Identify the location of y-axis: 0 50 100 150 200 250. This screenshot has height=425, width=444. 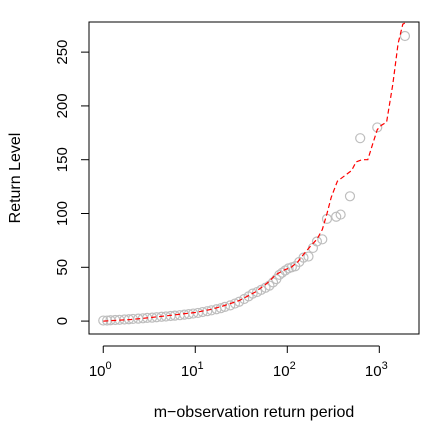
(72, 182).